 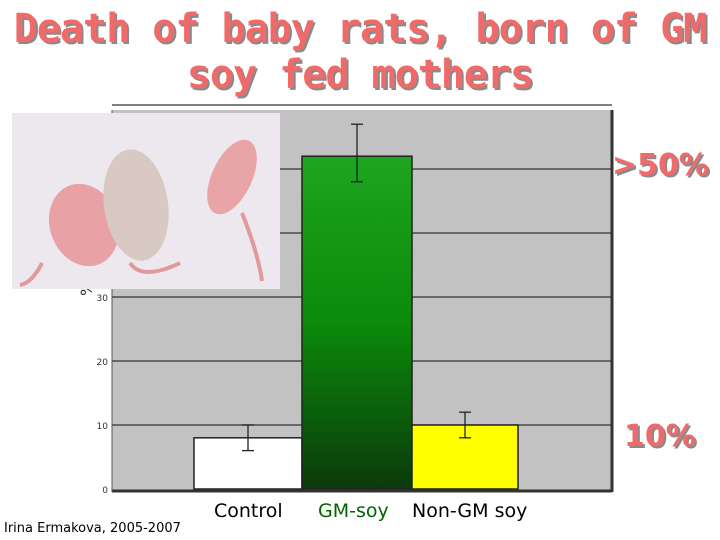 What do you see at coordinates (103, 363) in the screenshot?
I see `y-tick-label-20: 20` at bounding box center [103, 363].